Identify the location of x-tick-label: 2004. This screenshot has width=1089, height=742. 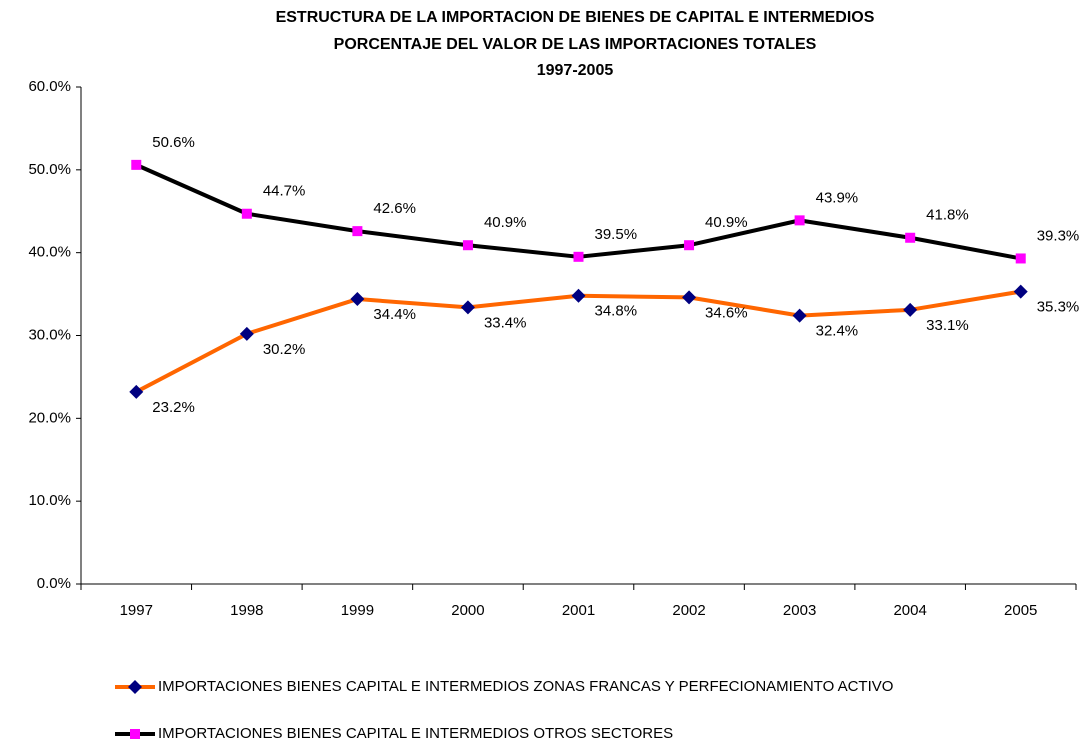
(909, 610).